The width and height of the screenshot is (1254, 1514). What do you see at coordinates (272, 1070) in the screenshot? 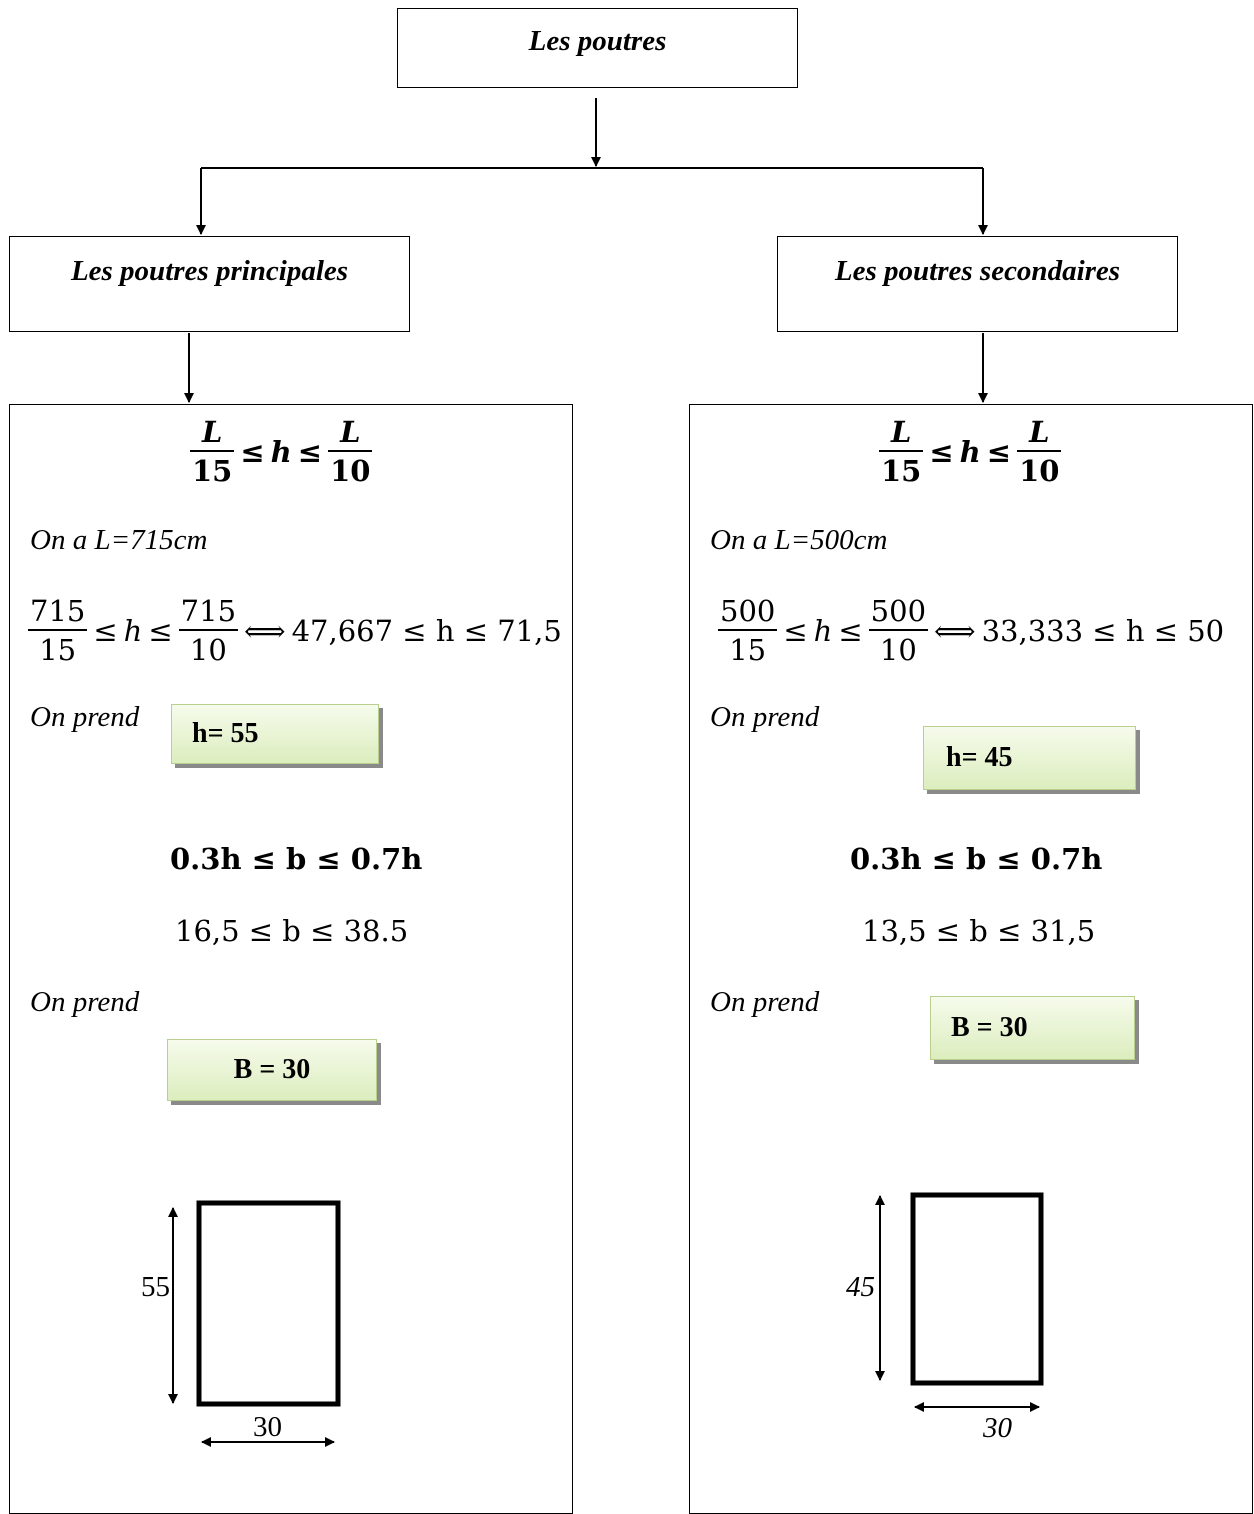
I see `left-result-b: B = 30` at bounding box center [272, 1070].